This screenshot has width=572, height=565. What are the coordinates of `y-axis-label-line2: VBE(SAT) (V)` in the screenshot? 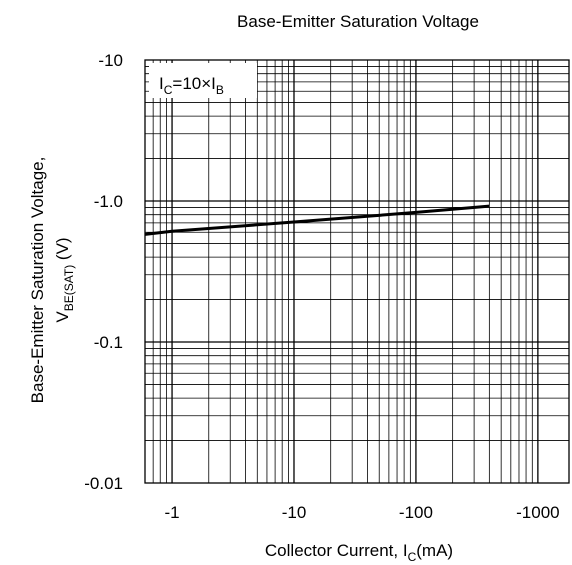 It's located at (64, 279).